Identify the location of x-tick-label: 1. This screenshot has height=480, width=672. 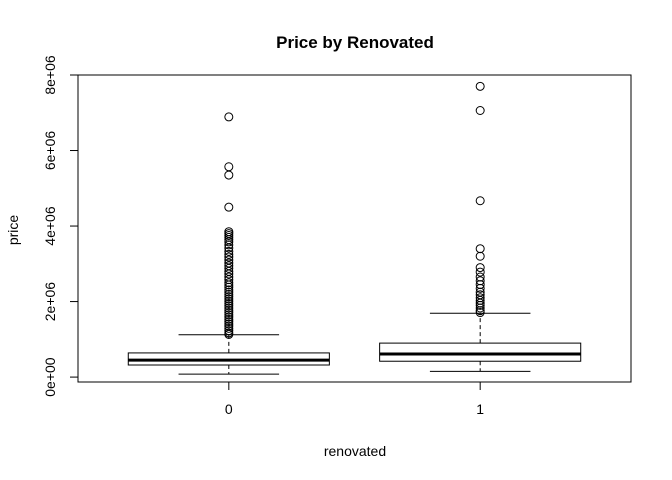
(480, 409).